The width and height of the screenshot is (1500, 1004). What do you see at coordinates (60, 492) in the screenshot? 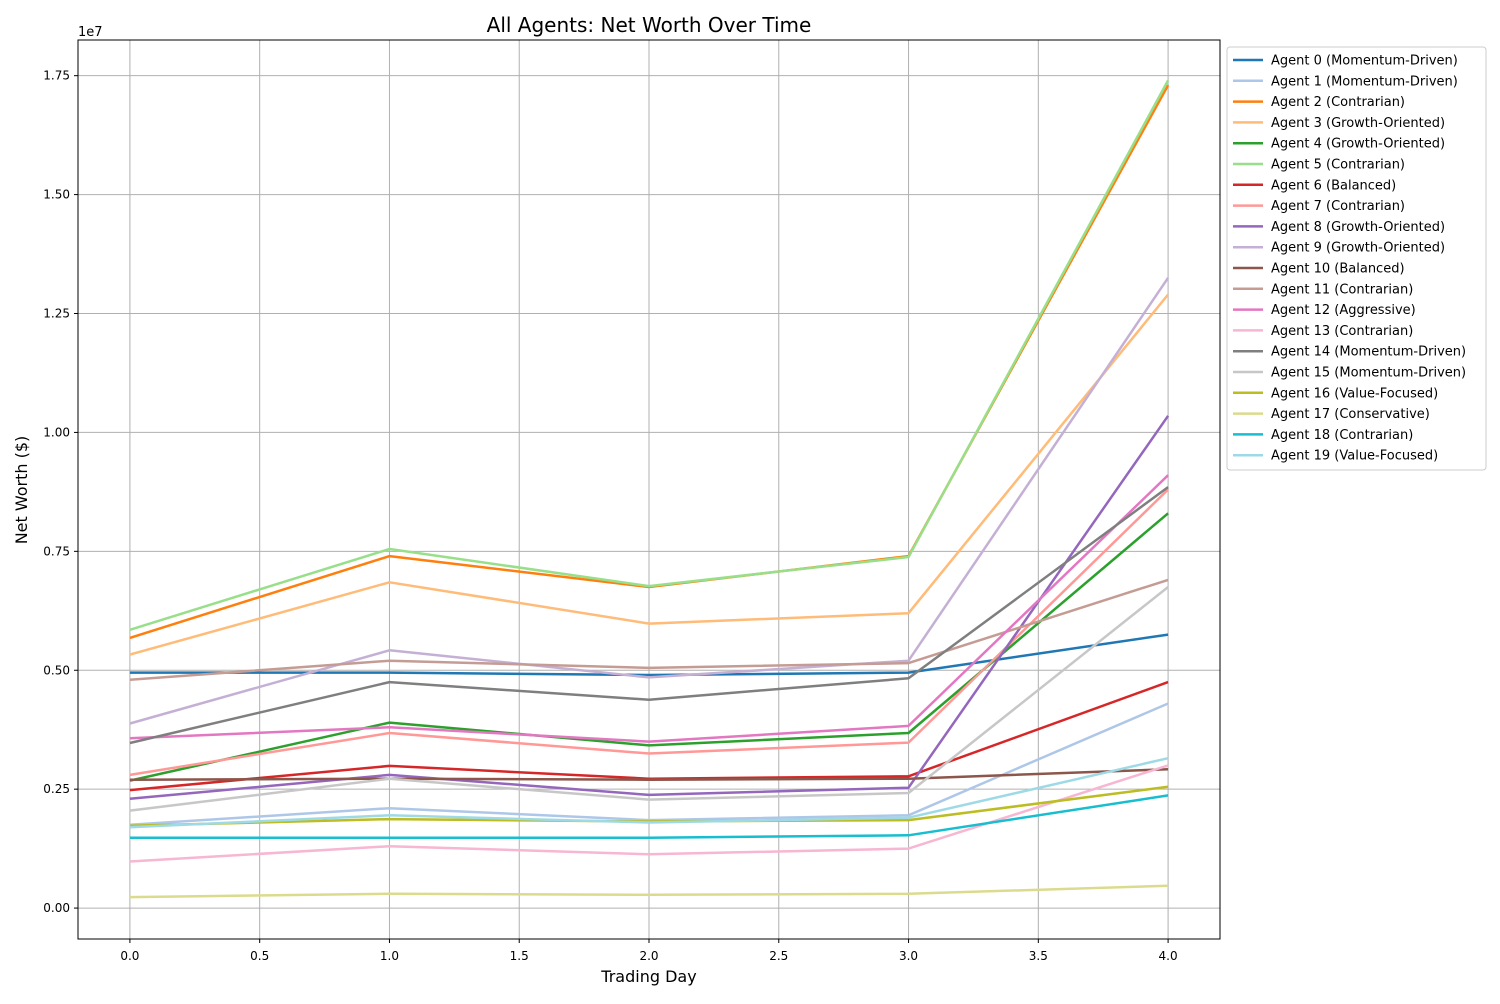
I see `y-axis-ticks: 0.00 0.25 0.50 0.75 1.00 1.25 1.50 1.75` at bounding box center [60, 492].